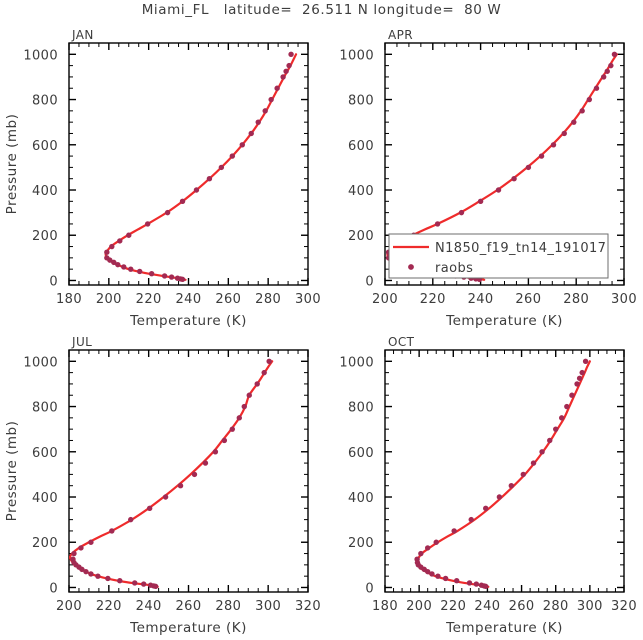 The width and height of the screenshot is (643, 640). I want to click on x-tick-label: 260, so click(522, 606).